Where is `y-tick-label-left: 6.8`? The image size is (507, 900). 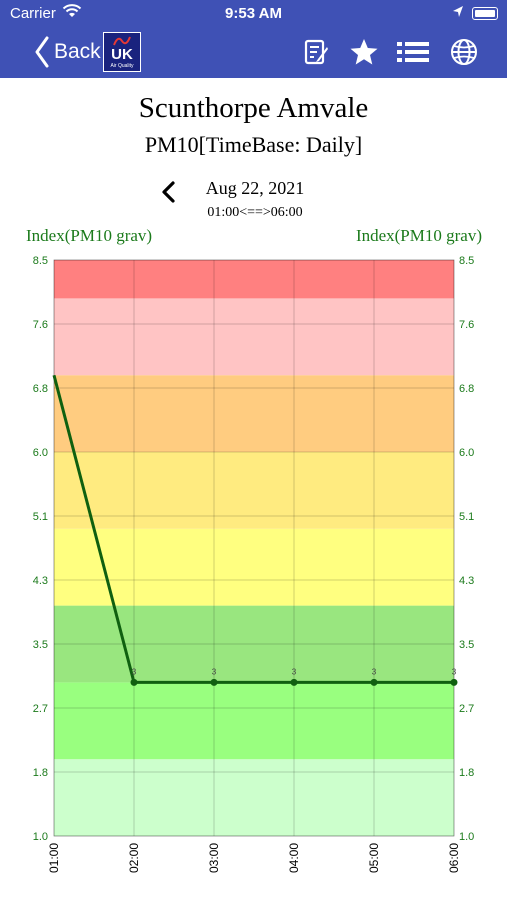
y-tick-label-left: 6.8 is located at coordinates (40, 389).